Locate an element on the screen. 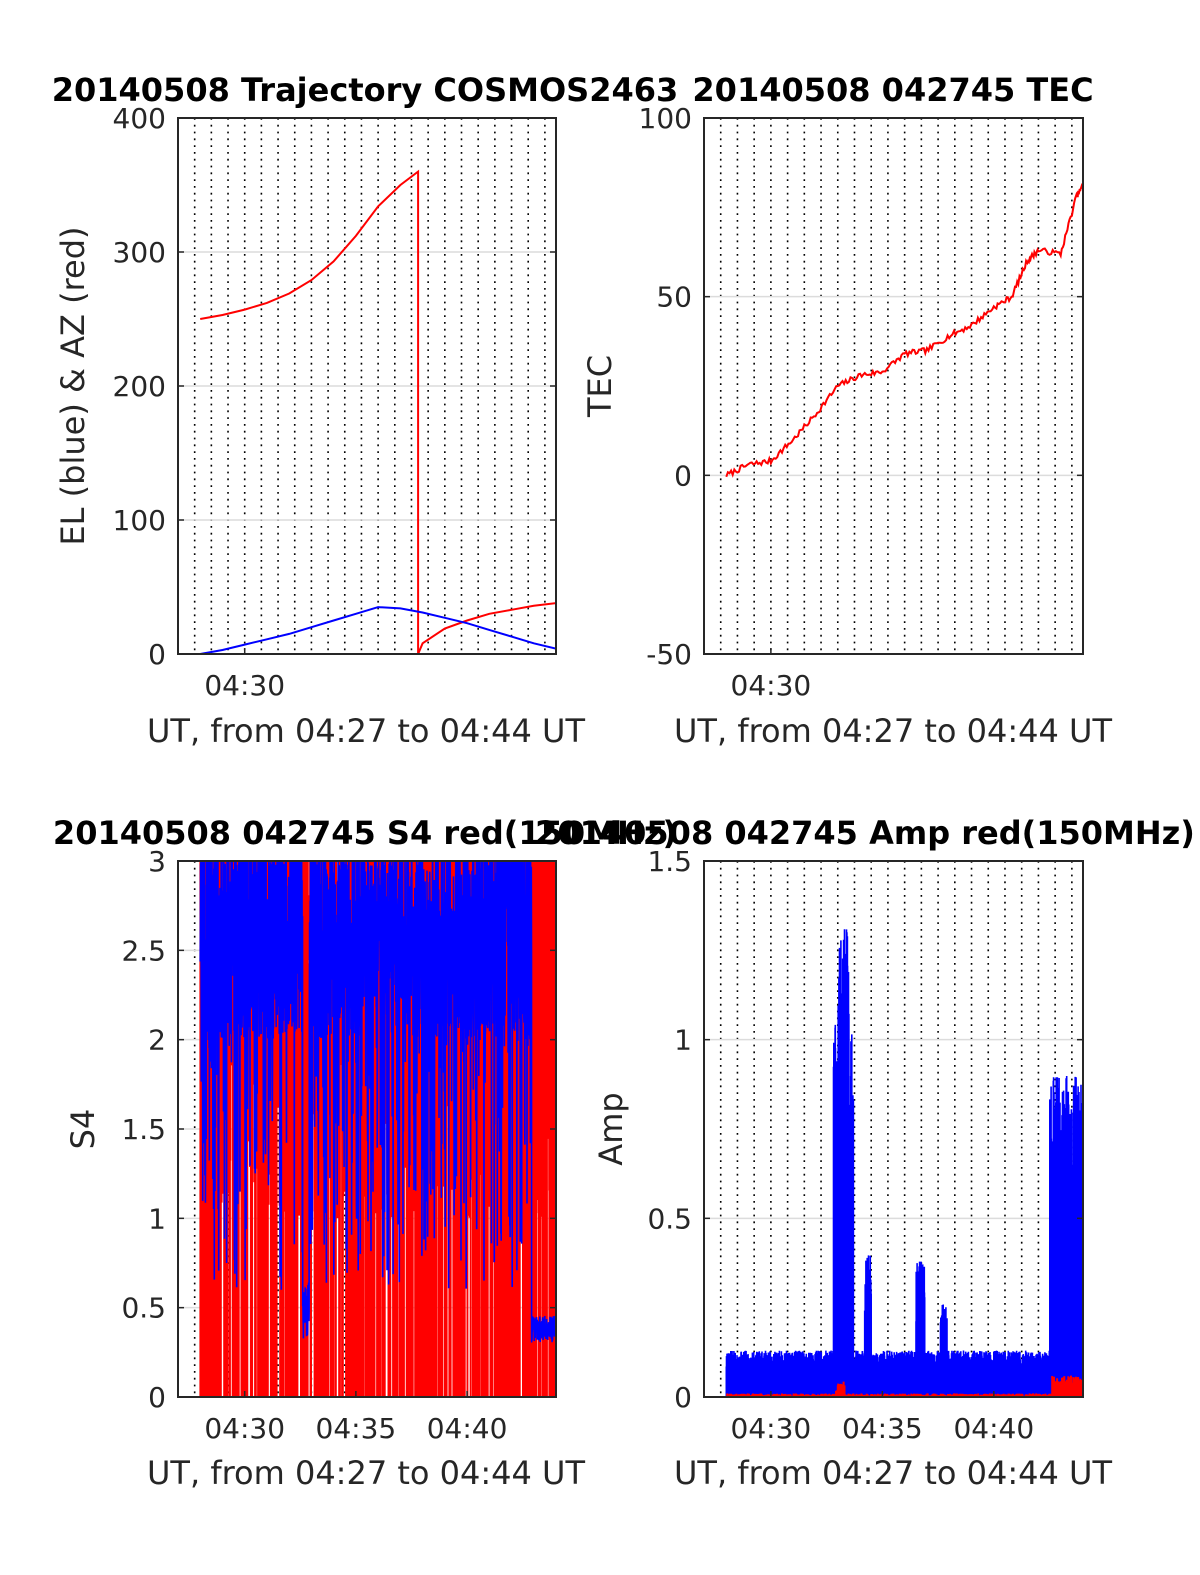 The image size is (1200, 1575). amp-xticks: 04:30 04:35 04:40 is located at coordinates (882, 1418).